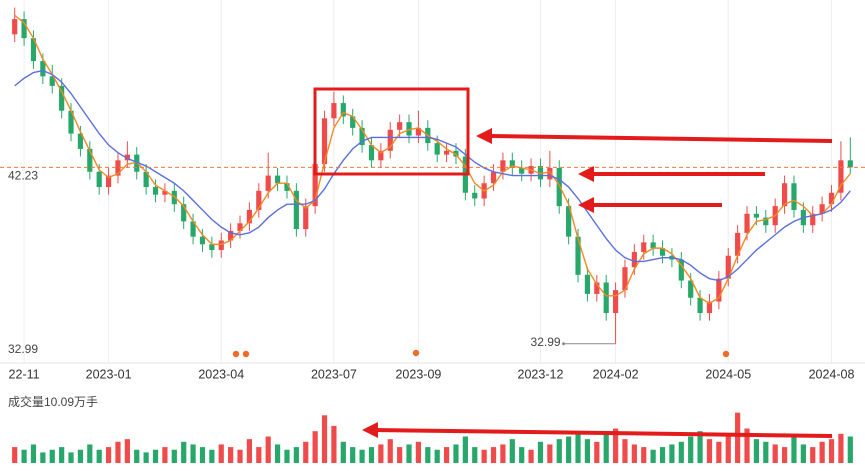 The image size is (865, 471). I want to click on volume-pane, so click(432, 437).